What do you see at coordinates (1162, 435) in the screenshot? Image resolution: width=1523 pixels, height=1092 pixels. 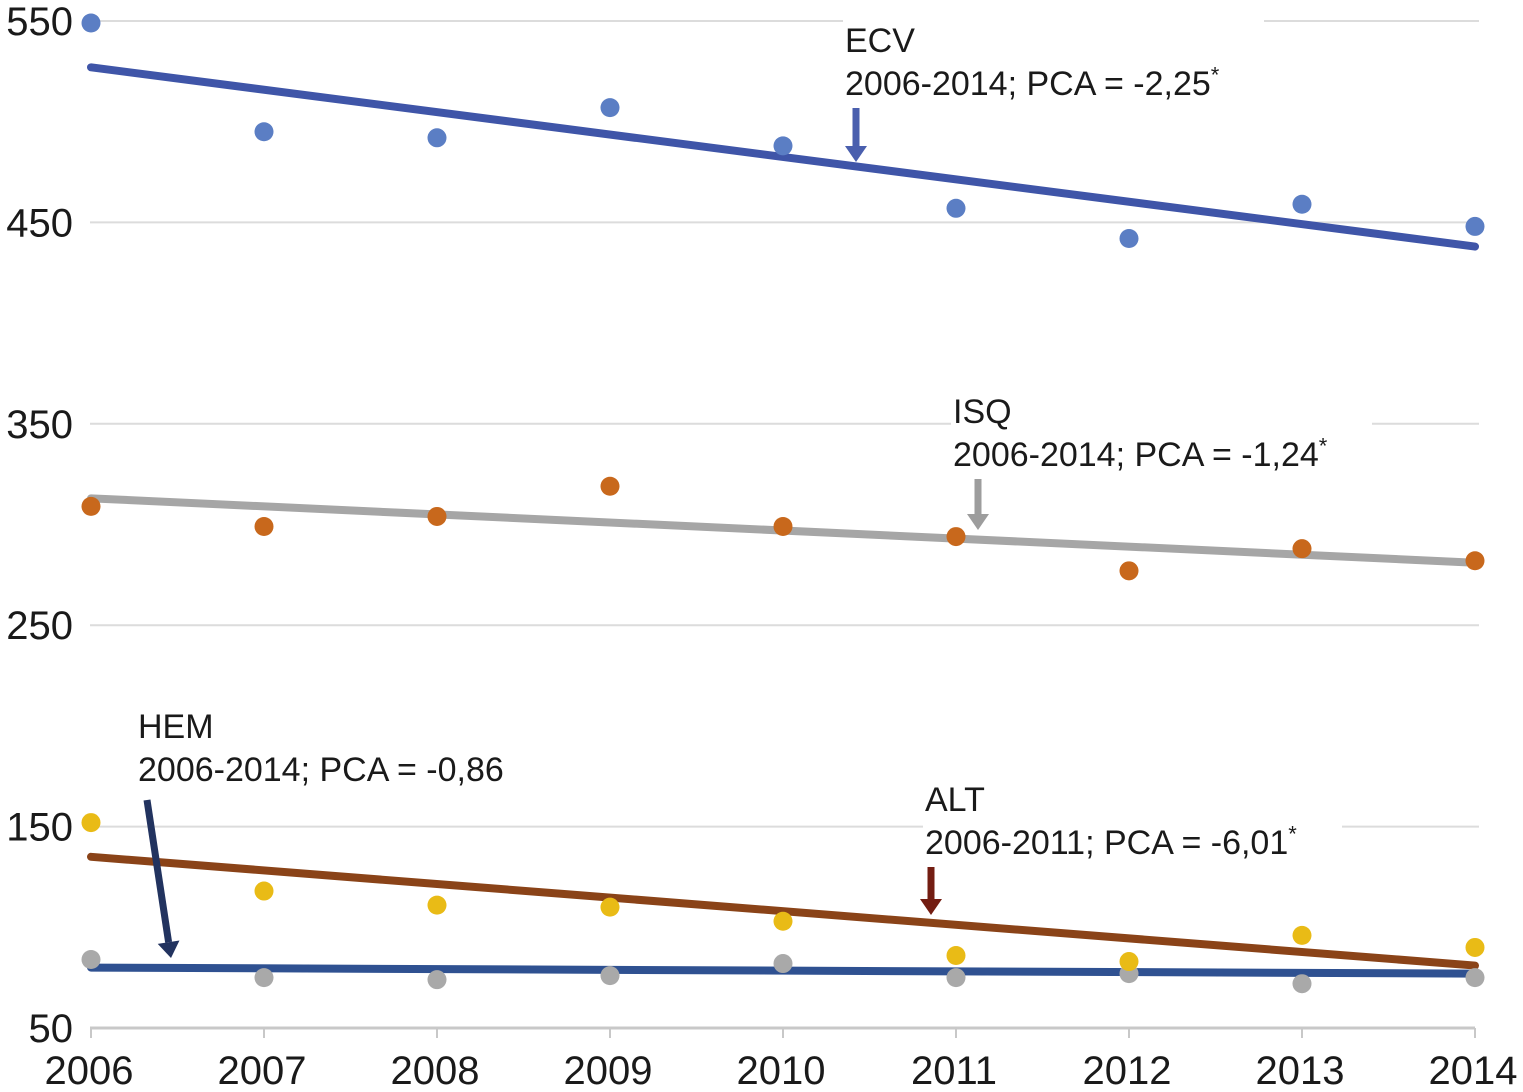 I see `annotation-isq: ISQ 2006-2014; PCA = -1,24*` at bounding box center [1162, 435].